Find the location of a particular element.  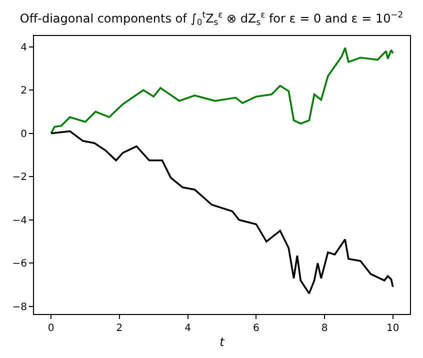

chart-title: Off-diagonal components of ∫$_{0}$$^{t}$Z$_{s}$$^{ε}$ ⊗ dZ$_{s}$$^{ε}$ for ε = 0 and ε = 10$^{−2}$ is located at coordinates (212, 19).